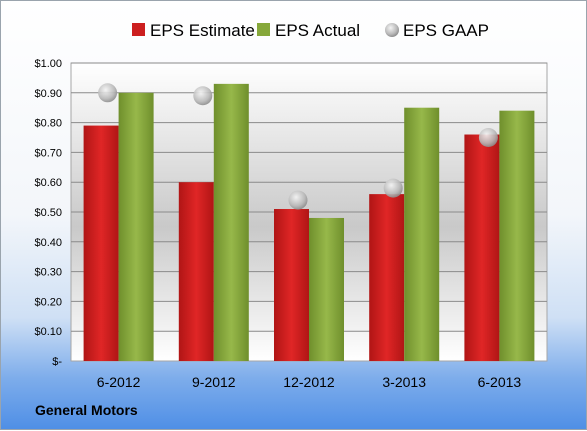  What do you see at coordinates (214, 382) in the screenshot?
I see `x-tick-label: 9-2012` at bounding box center [214, 382].